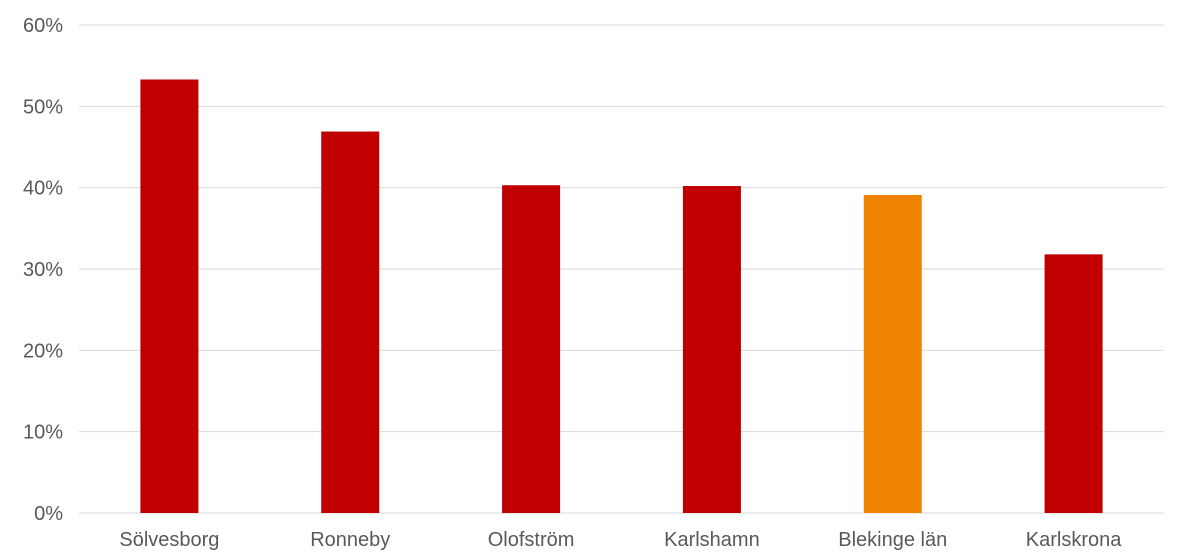 The height and width of the screenshot is (553, 1178). What do you see at coordinates (712, 540) in the screenshot?
I see `x-category-label: Karlshamn` at bounding box center [712, 540].